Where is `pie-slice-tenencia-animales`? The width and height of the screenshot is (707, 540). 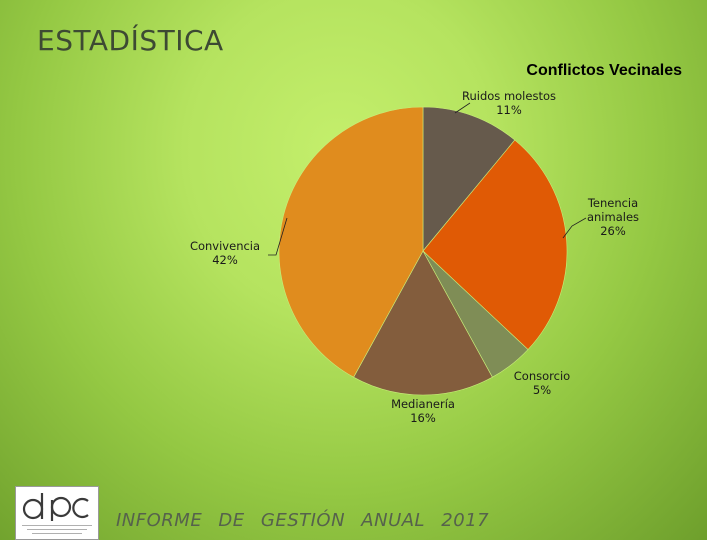
pie-slice-tenencia-animales is located at coordinates (495, 244).